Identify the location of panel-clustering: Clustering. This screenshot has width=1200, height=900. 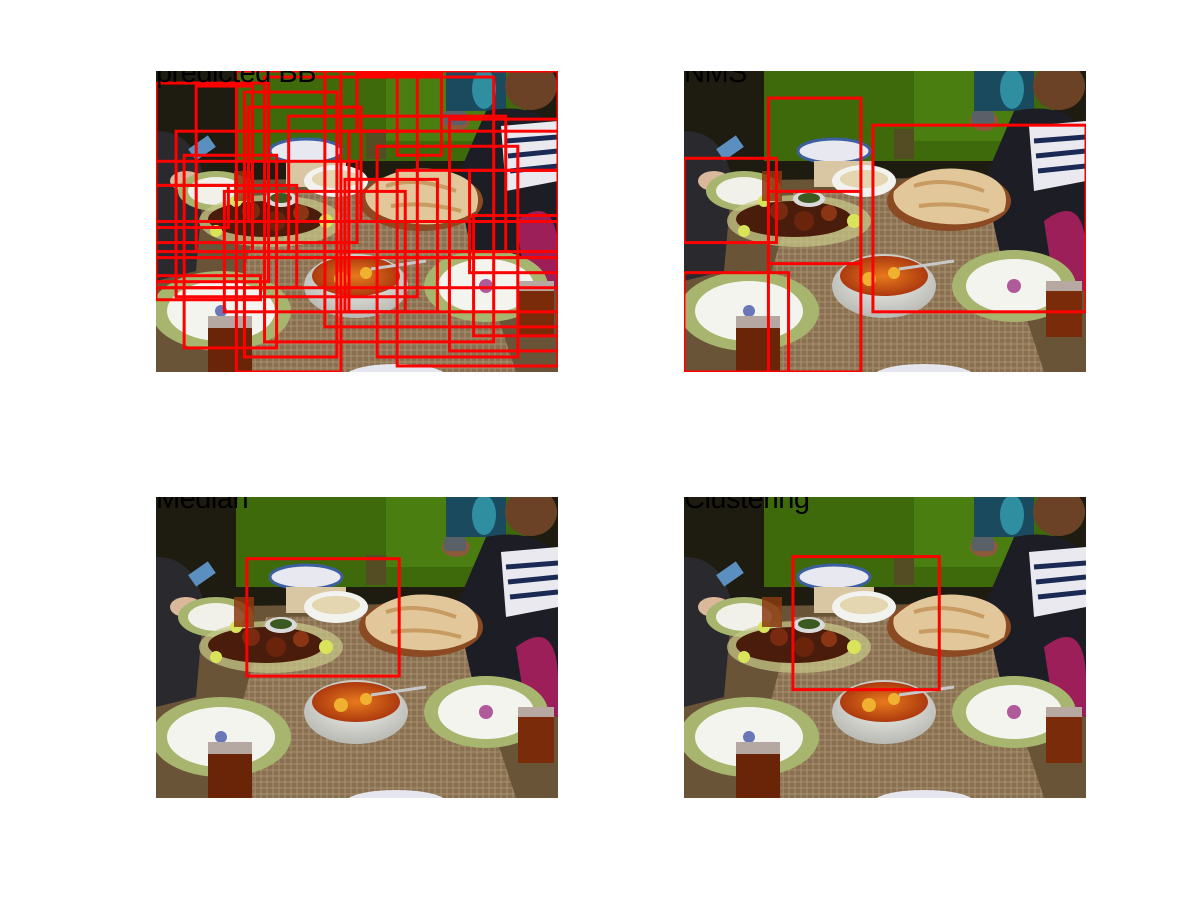
(885, 647).